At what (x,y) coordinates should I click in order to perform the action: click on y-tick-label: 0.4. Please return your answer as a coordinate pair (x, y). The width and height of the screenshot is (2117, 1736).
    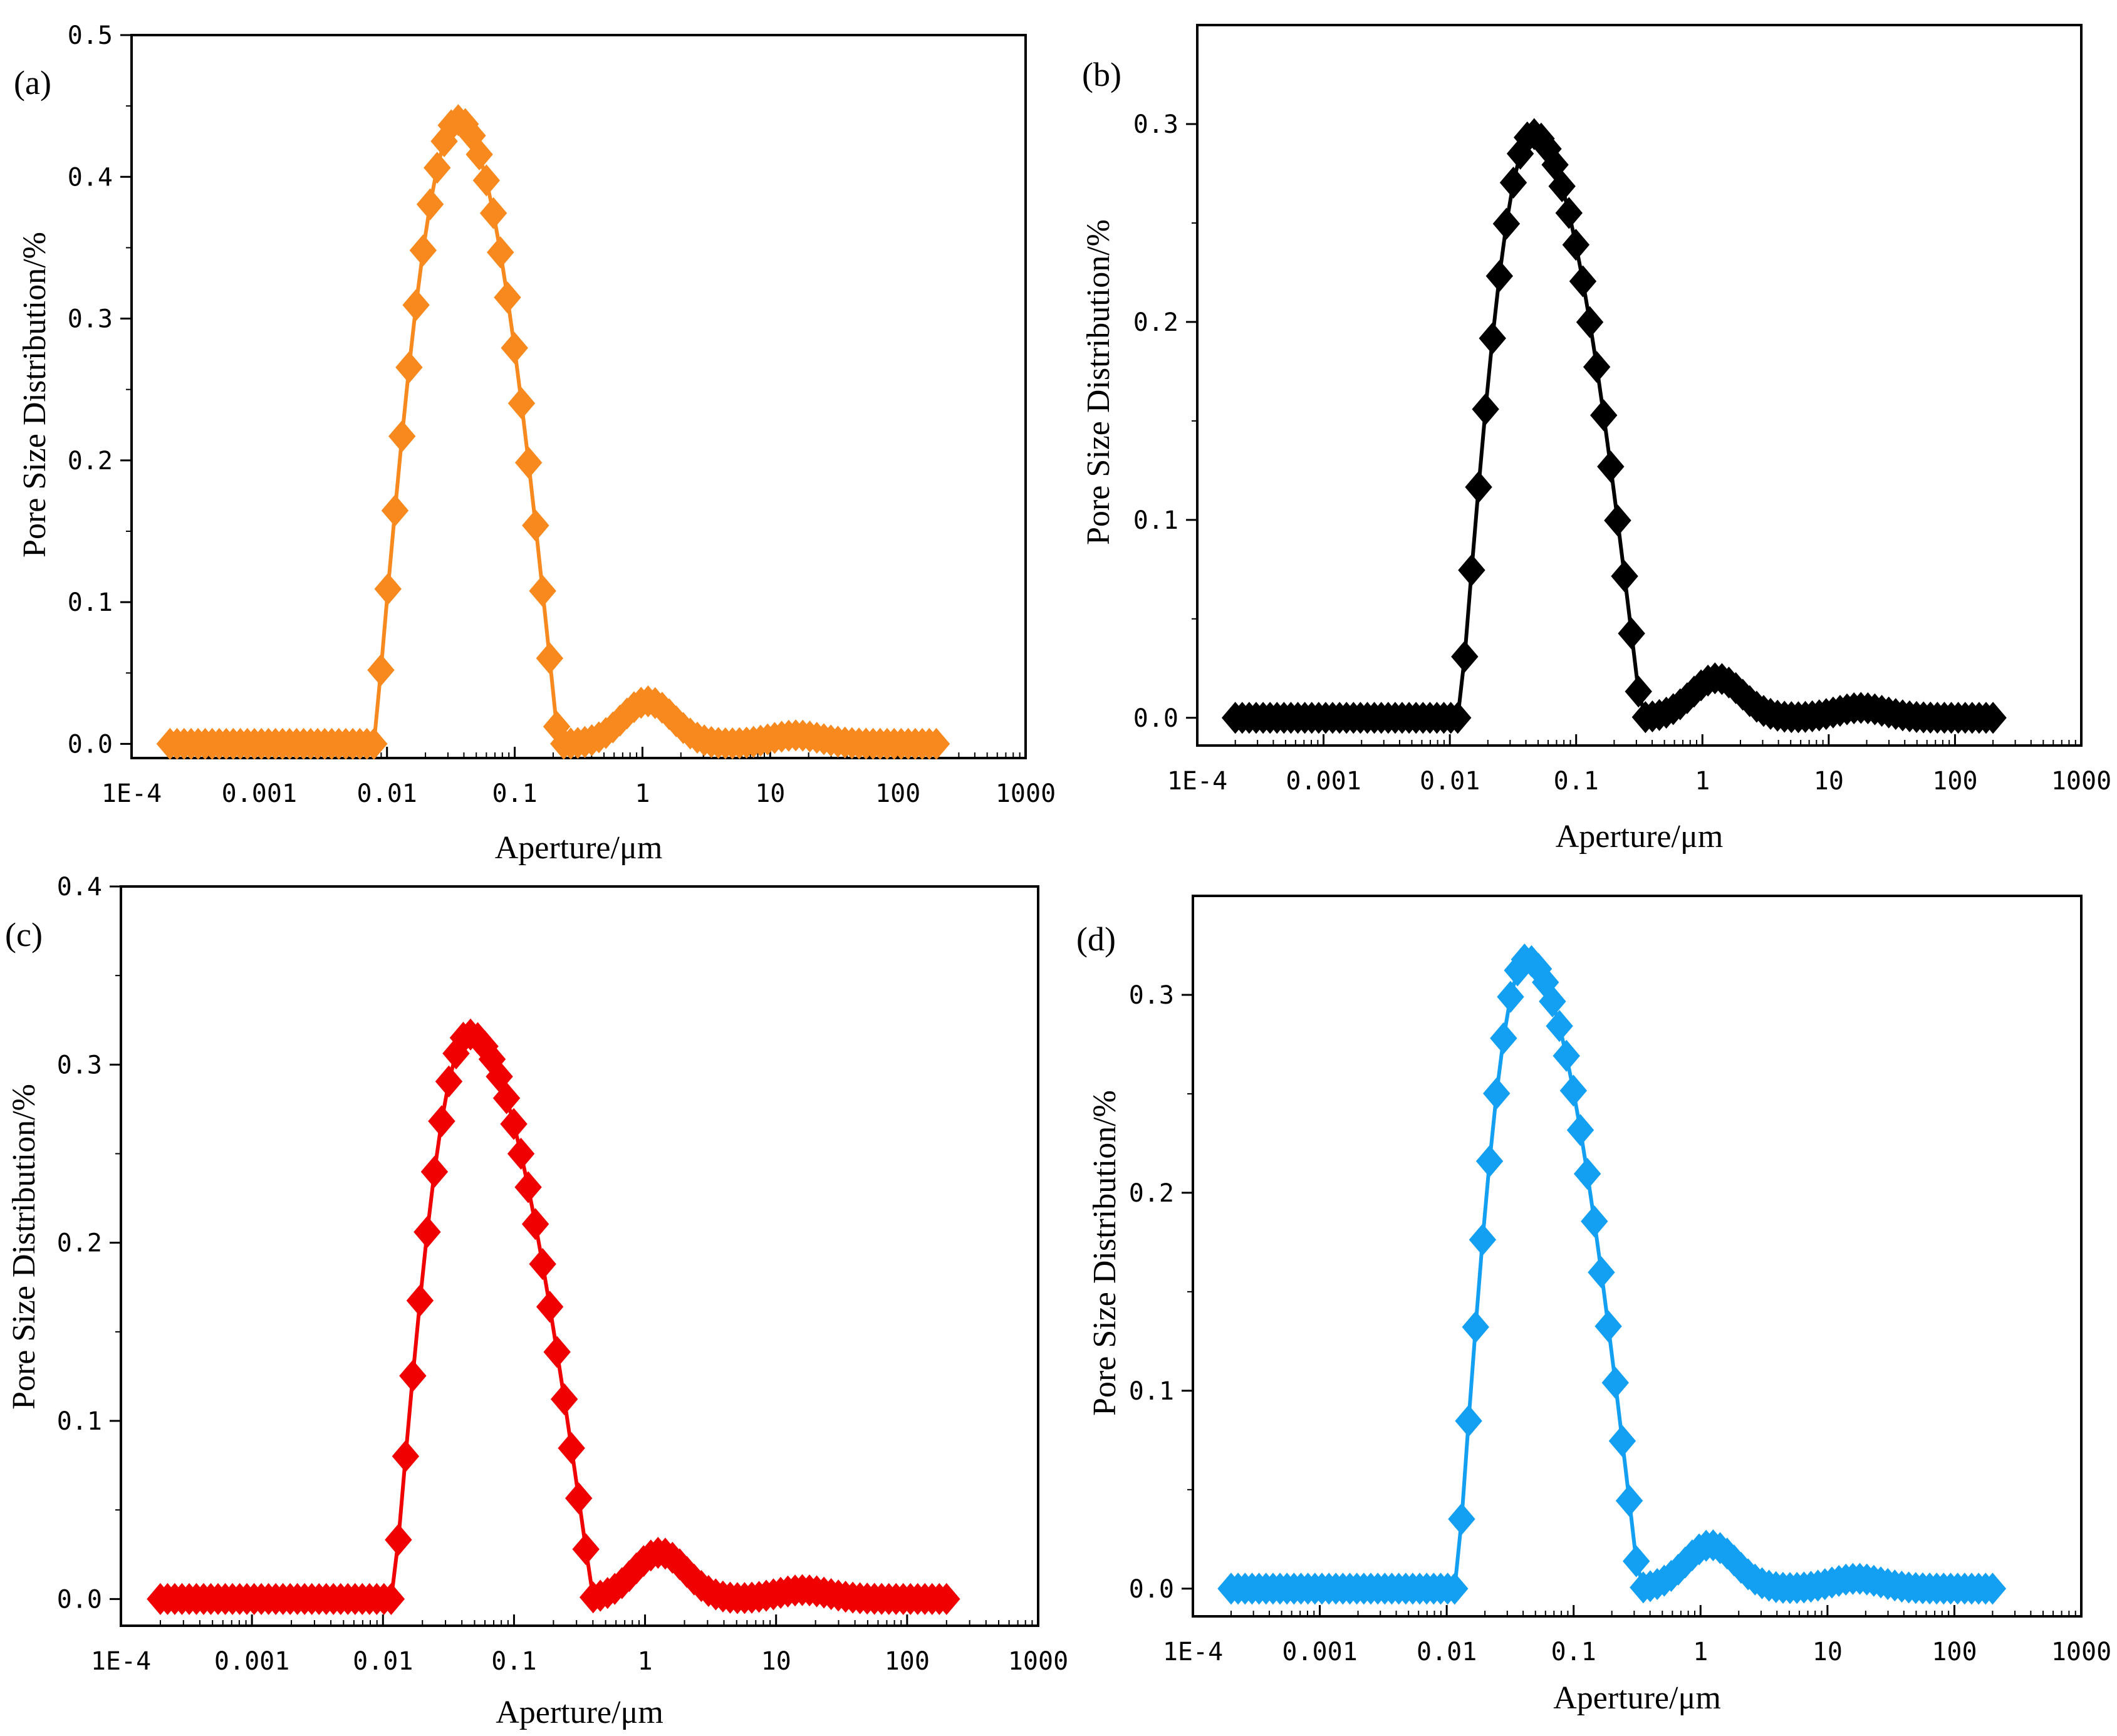
    Looking at the image, I should click on (91, 177).